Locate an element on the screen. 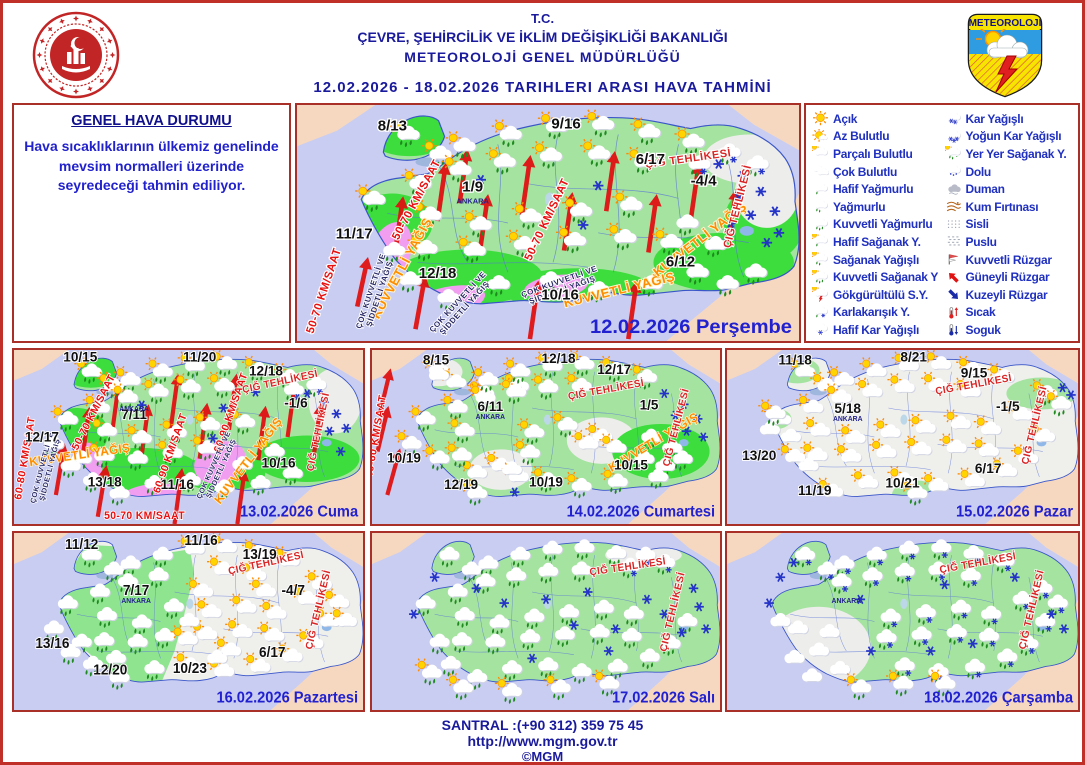 The image size is (1085, 765). legend-item-strong-wind: Kuvvetli Rüzgar is located at coordinates (1010, 260).